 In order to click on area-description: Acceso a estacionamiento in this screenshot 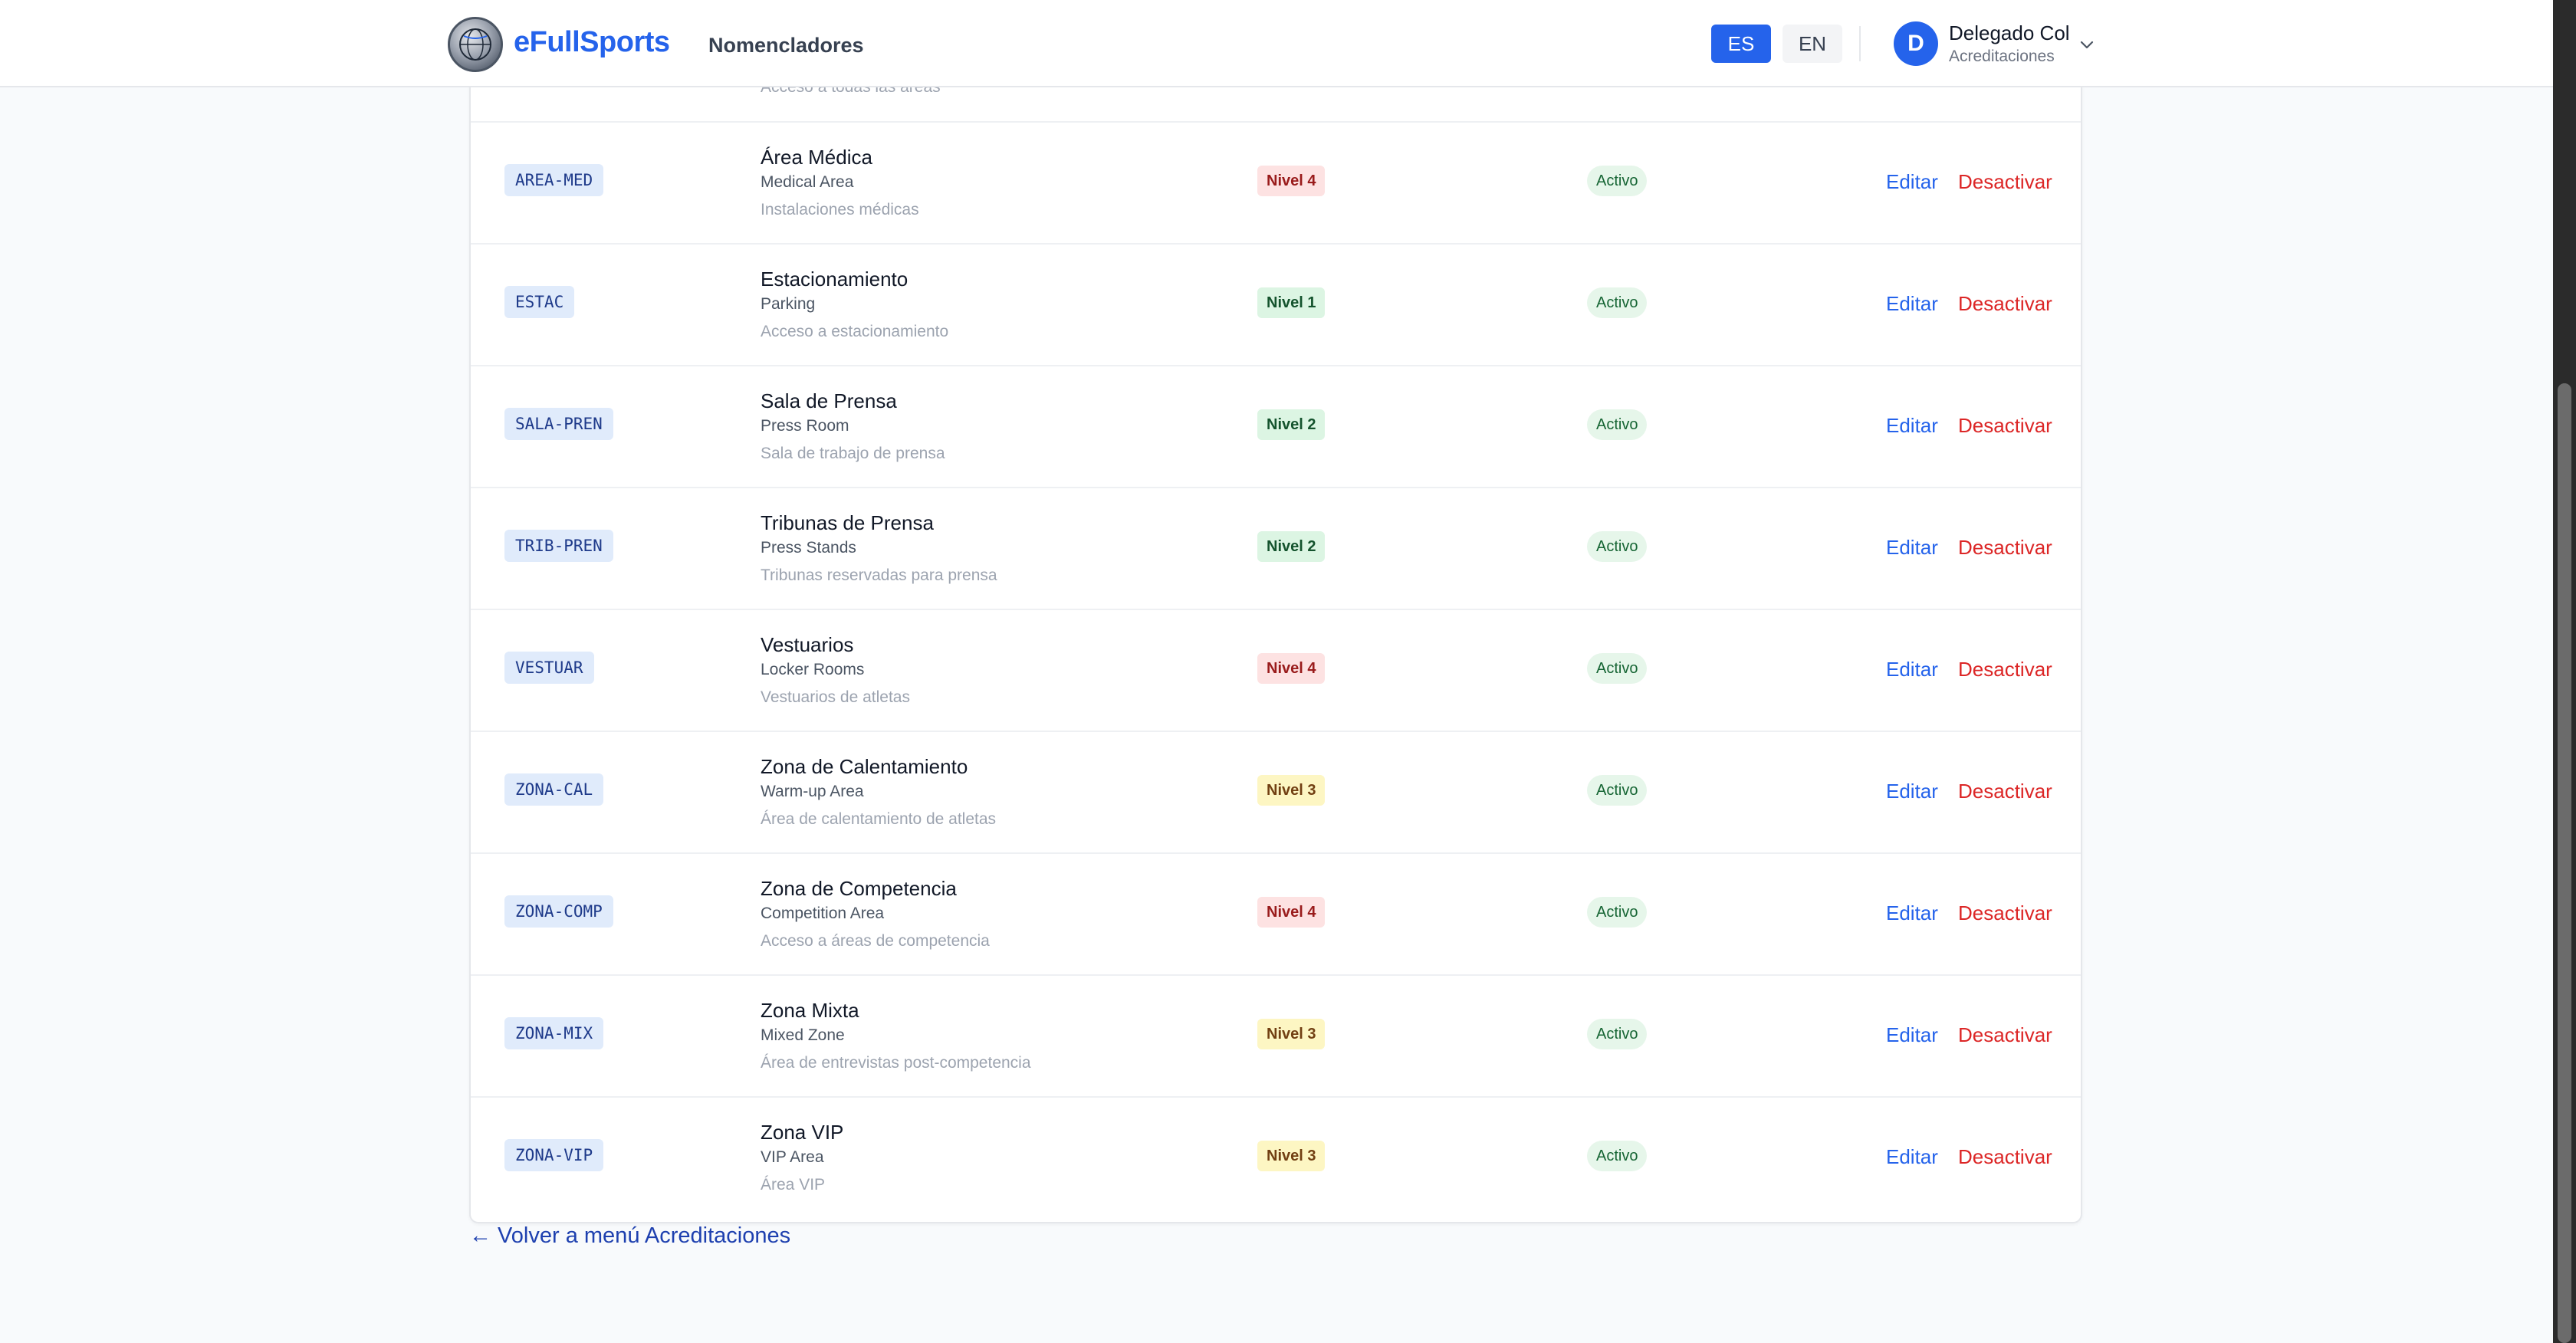, I will do `click(855, 332)`.